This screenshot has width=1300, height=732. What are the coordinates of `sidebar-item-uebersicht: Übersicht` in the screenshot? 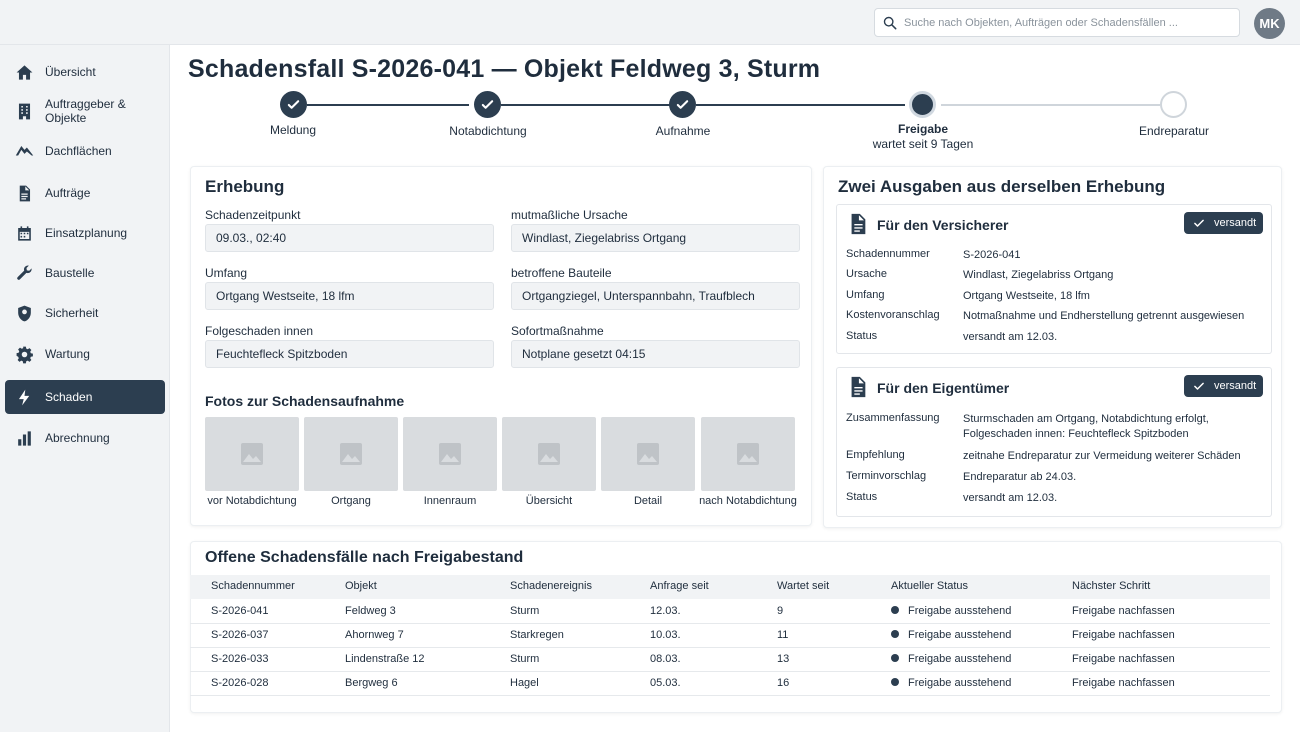 It's located at (85, 72).